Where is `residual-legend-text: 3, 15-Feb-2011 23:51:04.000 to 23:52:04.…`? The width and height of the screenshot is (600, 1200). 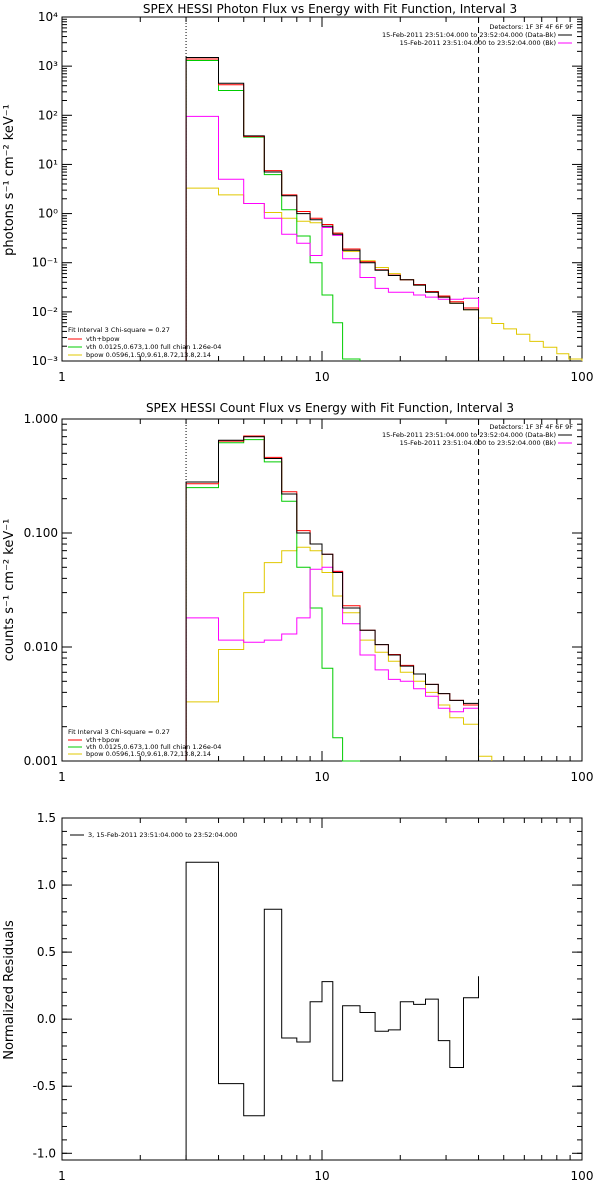 residual-legend-text: 3, 15-Feb-2011 23:51:04.000 to 23:52:04.… is located at coordinates (162, 835).